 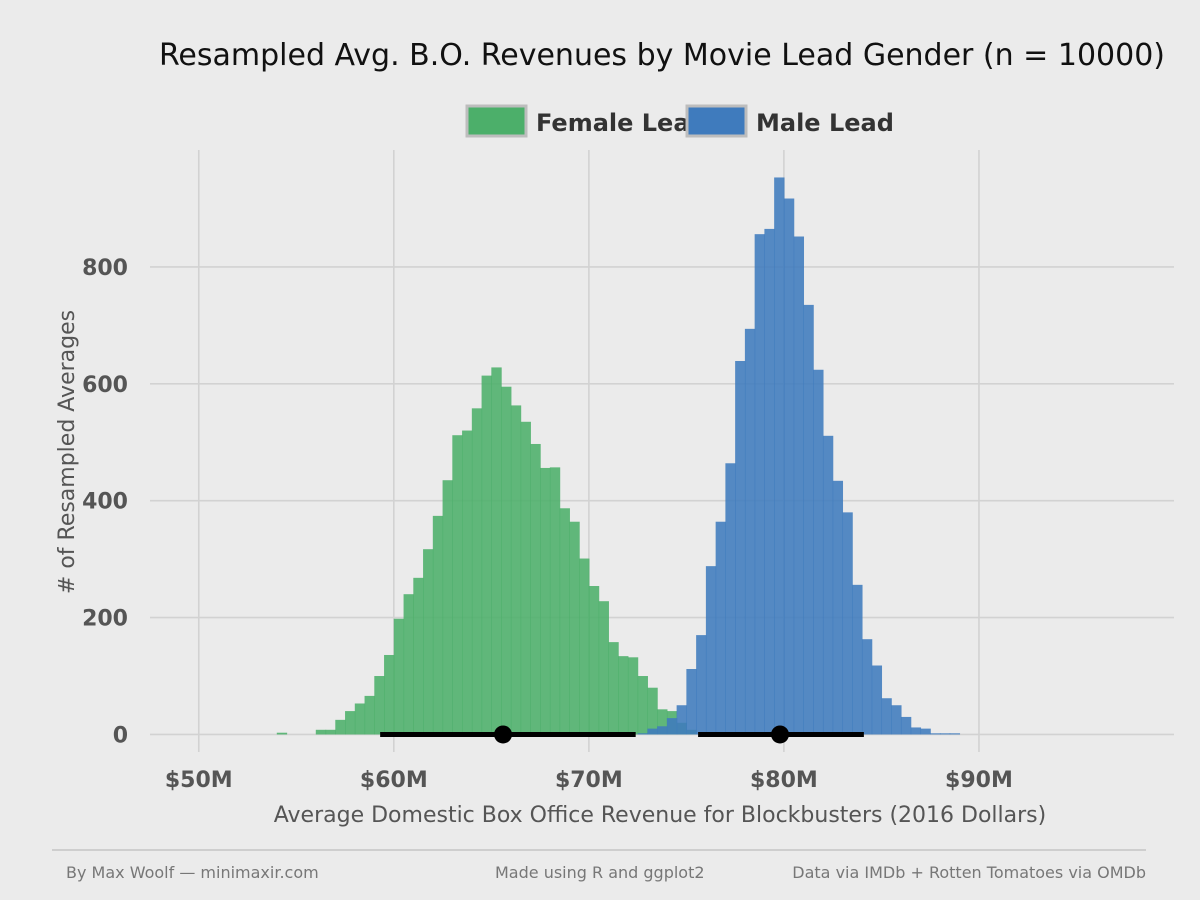 I want to click on footer-tool: Made using R and ggplot2, so click(x=600, y=872).